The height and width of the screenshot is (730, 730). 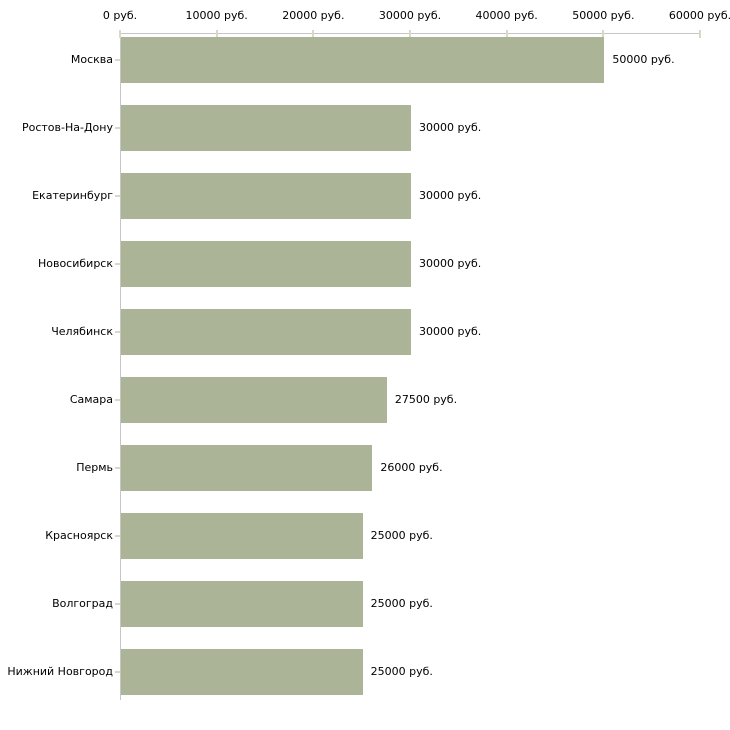 What do you see at coordinates (699, 15) in the screenshot?
I see `x-tick-label: 60000 руб.` at bounding box center [699, 15].